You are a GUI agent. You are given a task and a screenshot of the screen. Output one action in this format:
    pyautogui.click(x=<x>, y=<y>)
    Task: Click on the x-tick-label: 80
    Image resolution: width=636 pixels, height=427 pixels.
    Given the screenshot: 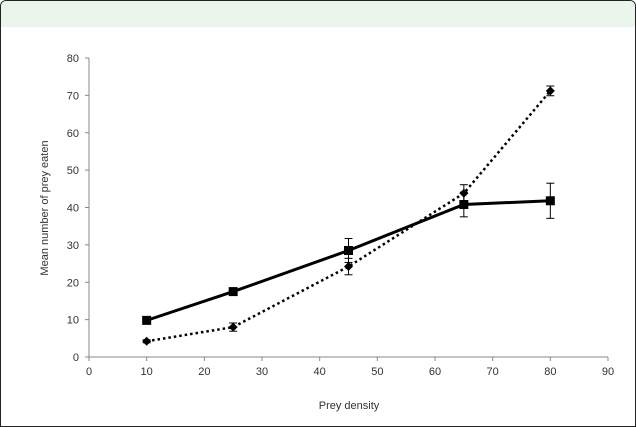 What is the action you would take?
    pyautogui.click(x=550, y=372)
    